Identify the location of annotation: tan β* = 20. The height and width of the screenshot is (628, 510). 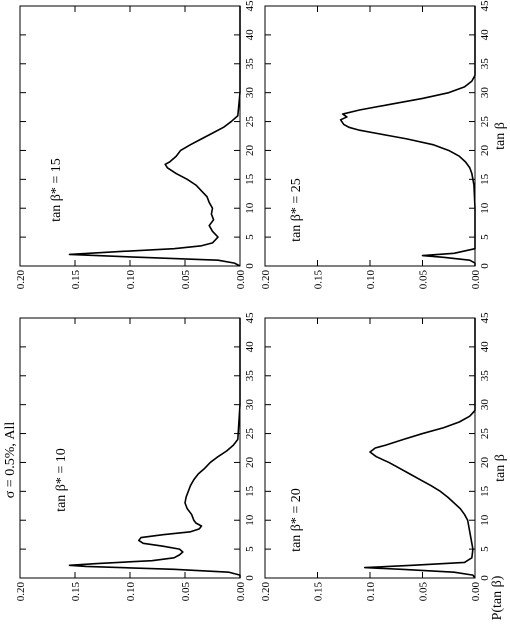
(296, 520).